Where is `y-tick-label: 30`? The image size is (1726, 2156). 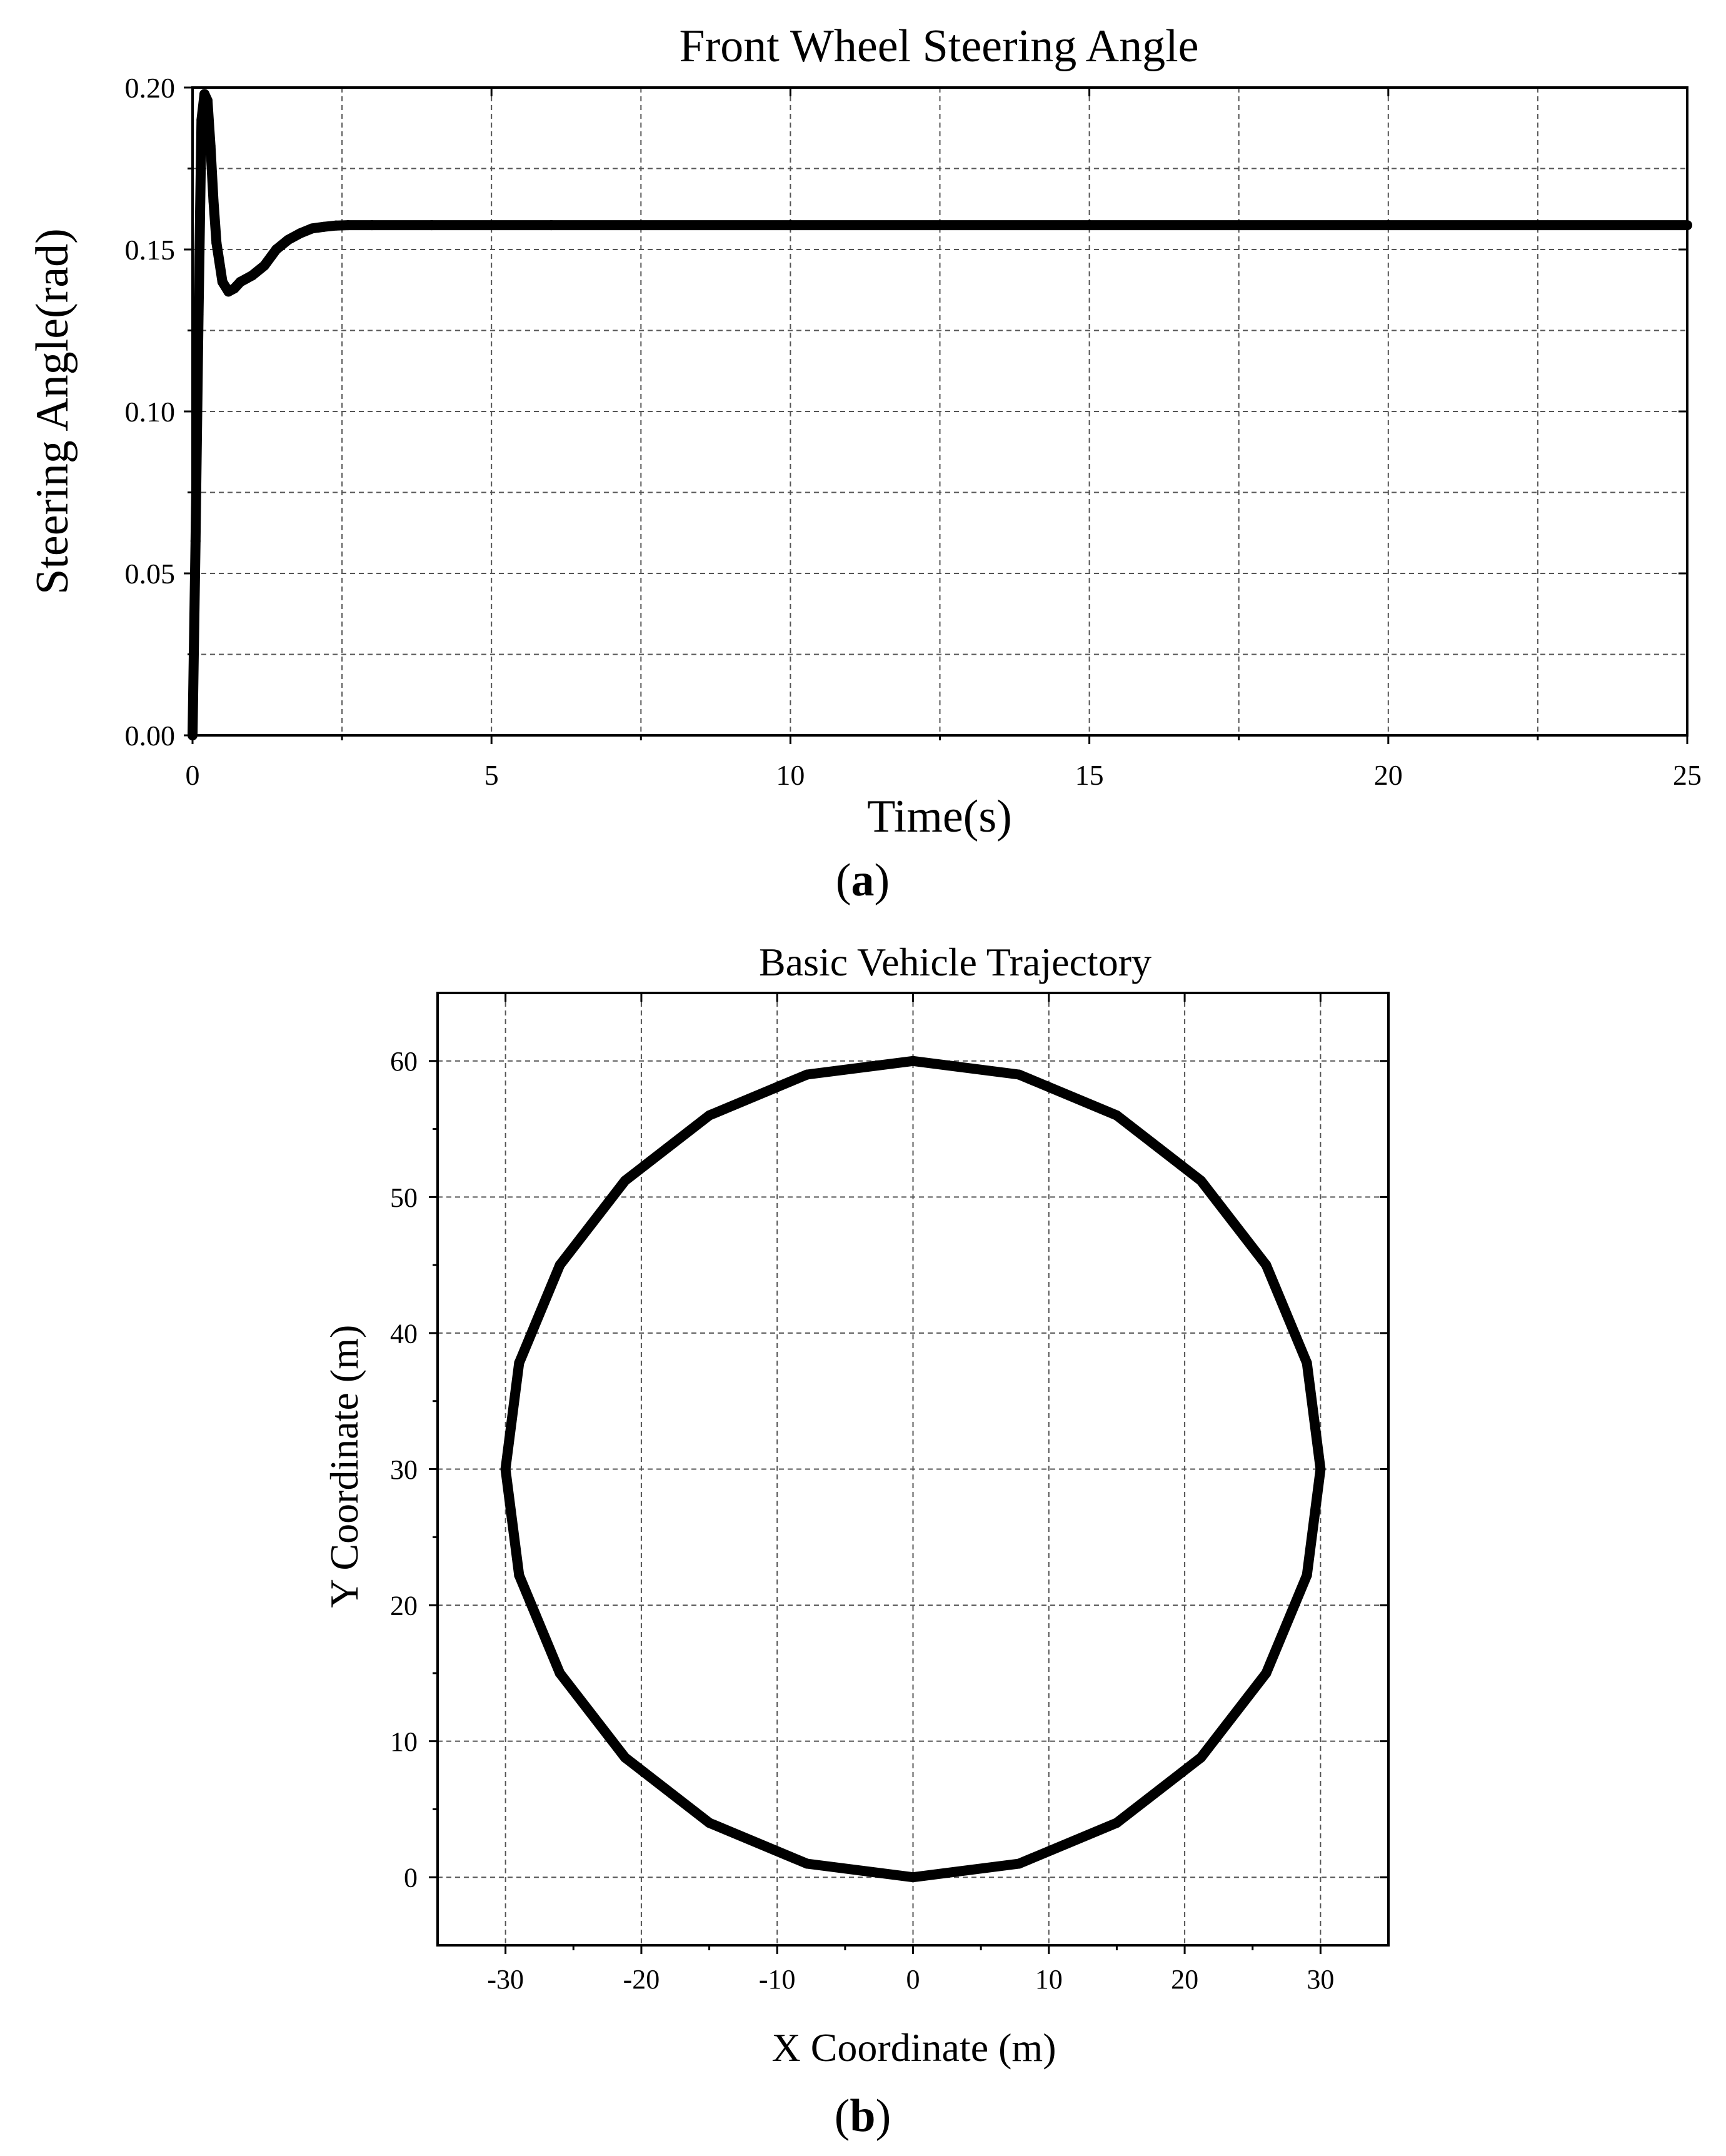
y-tick-label: 30 is located at coordinates (404, 1469).